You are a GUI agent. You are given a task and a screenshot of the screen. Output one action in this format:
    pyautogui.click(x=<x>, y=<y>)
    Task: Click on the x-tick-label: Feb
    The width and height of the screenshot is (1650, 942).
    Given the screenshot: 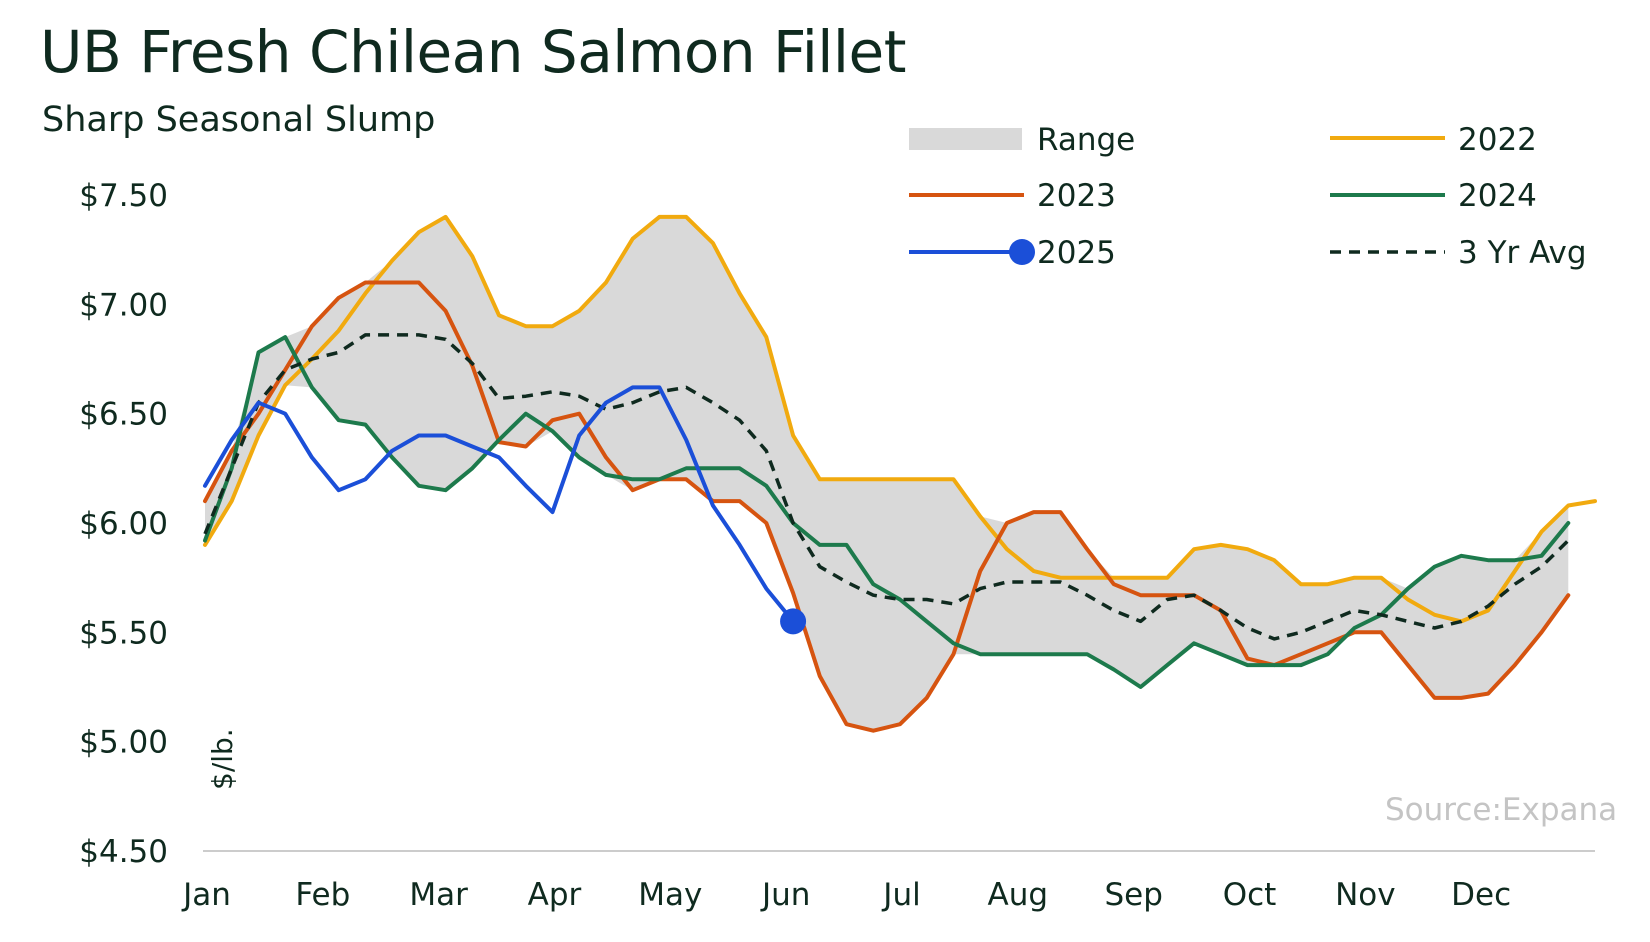 What is the action you would take?
    pyautogui.click(x=322, y=895)
    